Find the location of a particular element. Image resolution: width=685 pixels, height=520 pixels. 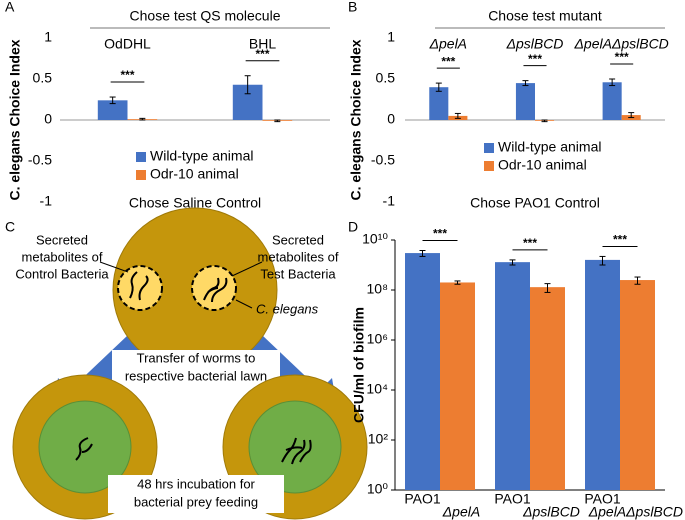

x-tick-label: ΔpslBCD is located at coordinates (551, 512).